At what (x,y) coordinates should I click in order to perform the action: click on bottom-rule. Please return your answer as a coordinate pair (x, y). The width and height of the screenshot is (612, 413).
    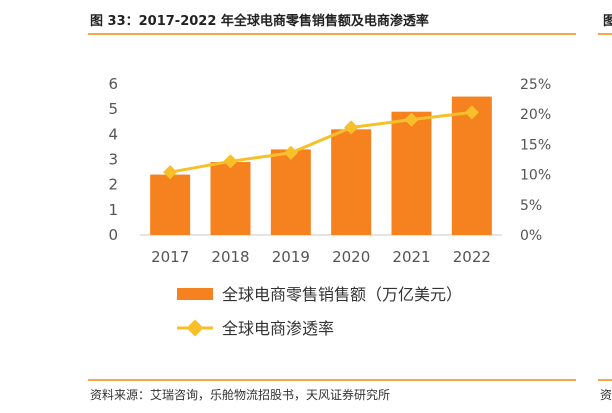
    Looking at the image, I should click on (332, 380).